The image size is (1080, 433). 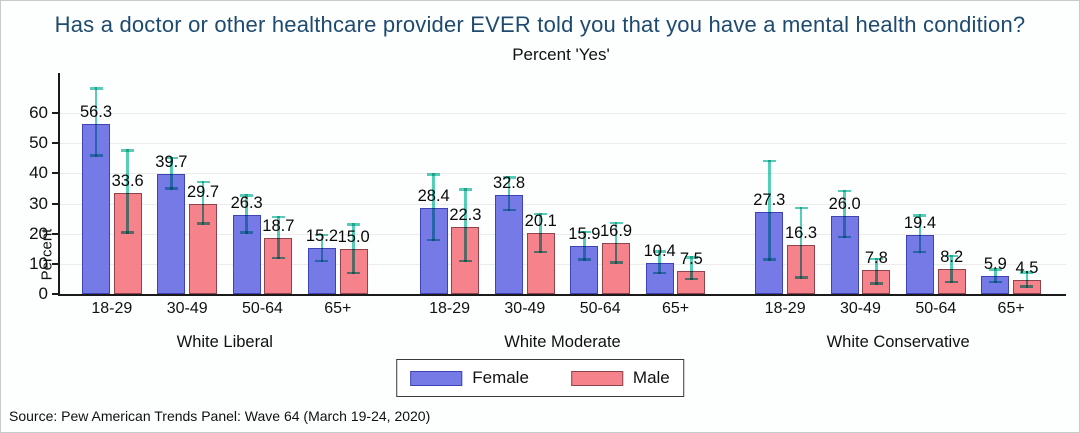 I want to click on bar-value-label: 33.6, so click(x=127, y=180).